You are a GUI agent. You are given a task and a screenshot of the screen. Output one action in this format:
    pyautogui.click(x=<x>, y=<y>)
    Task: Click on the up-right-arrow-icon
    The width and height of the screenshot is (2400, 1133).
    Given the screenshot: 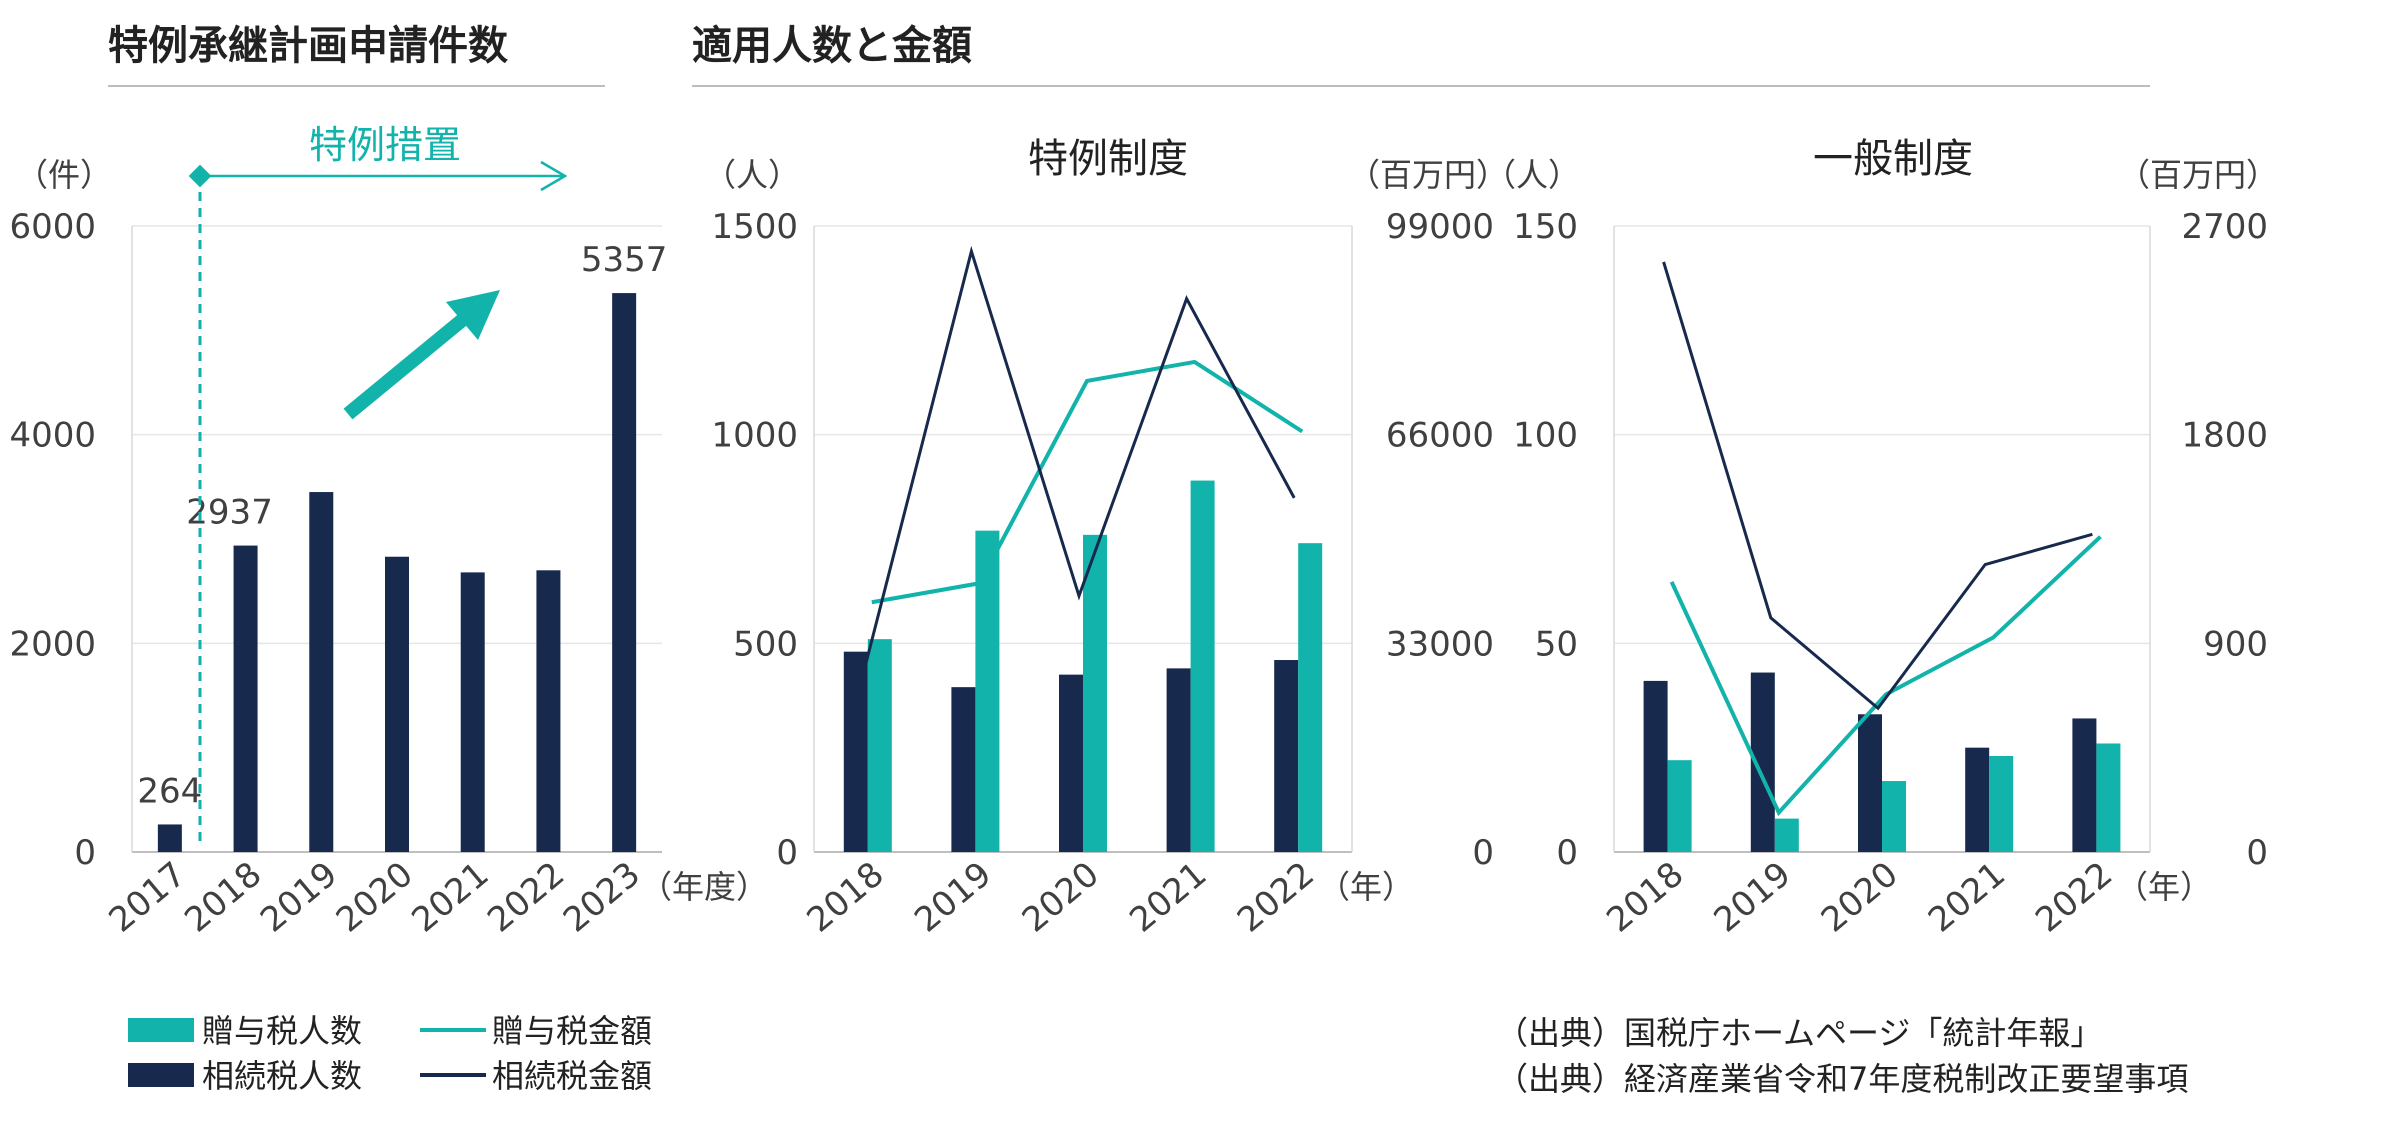 What is the action you would take?
    pyautogui.click(x=421, y=355)
    